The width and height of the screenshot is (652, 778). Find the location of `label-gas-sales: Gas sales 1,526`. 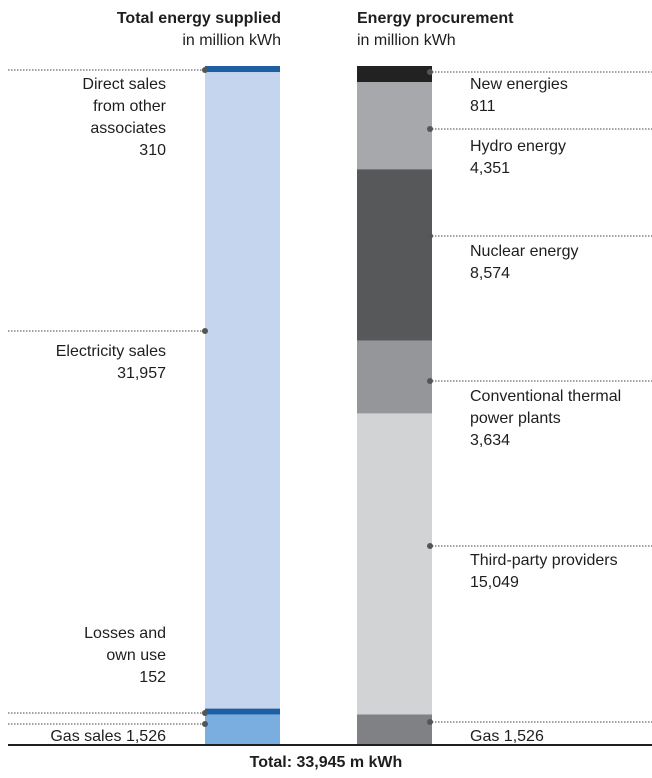

label-gas-sales: Gas sales 1,526 is located at coordinates (108, 736).